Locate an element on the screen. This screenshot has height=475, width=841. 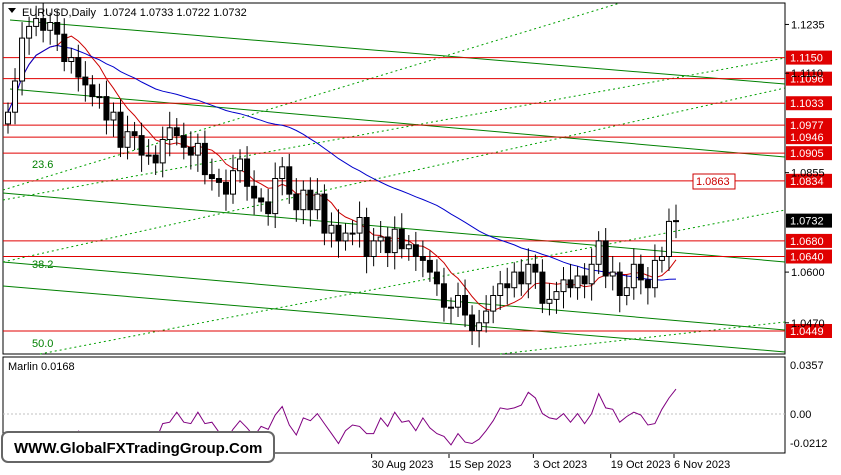
level-label: 1.0946 is located at coordinates (807, 138).